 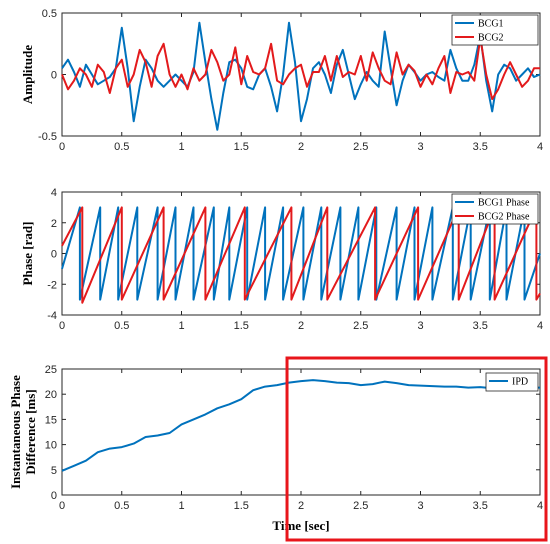 I want to click on y-tick-label: 2, so click(x=54, y=224).